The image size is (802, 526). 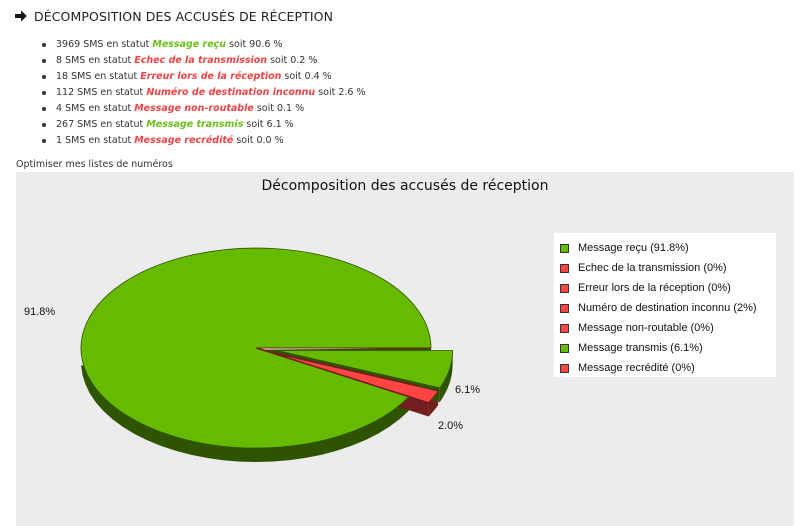 I want to click on legend-label: Echec de la transmission (0%), so click(x=652, y=268).